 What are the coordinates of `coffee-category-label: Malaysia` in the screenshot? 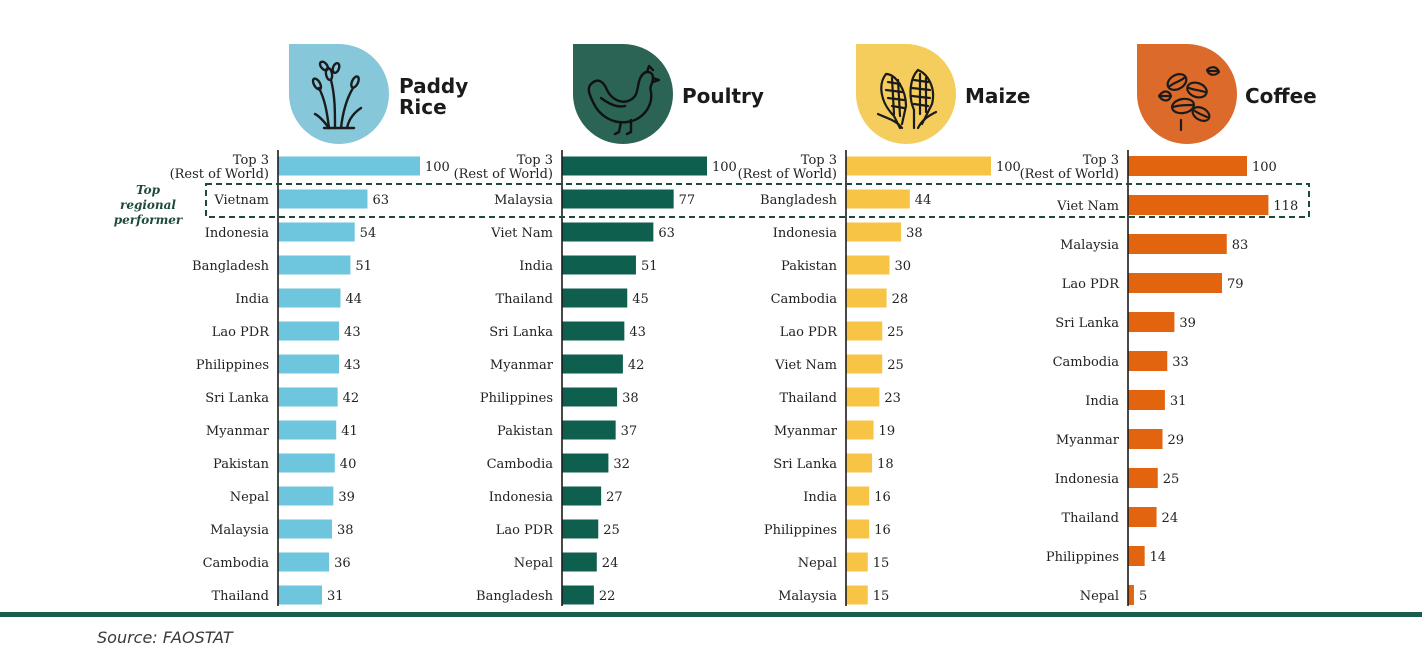 It's located at (1089, 245).